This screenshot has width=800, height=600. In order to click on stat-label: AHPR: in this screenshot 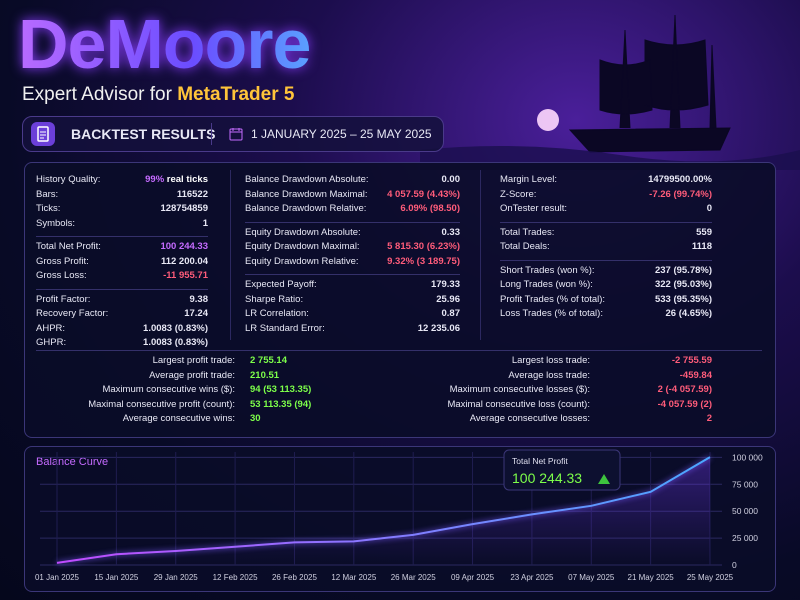, I will do `click(51, 328)`.